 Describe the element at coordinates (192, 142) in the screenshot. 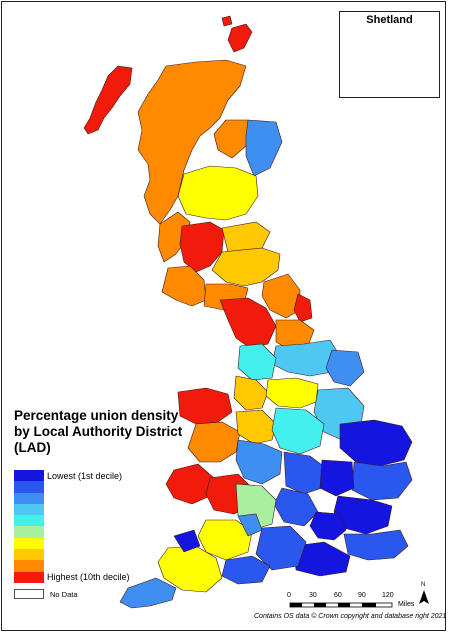

I see `region-highlands` at that location.